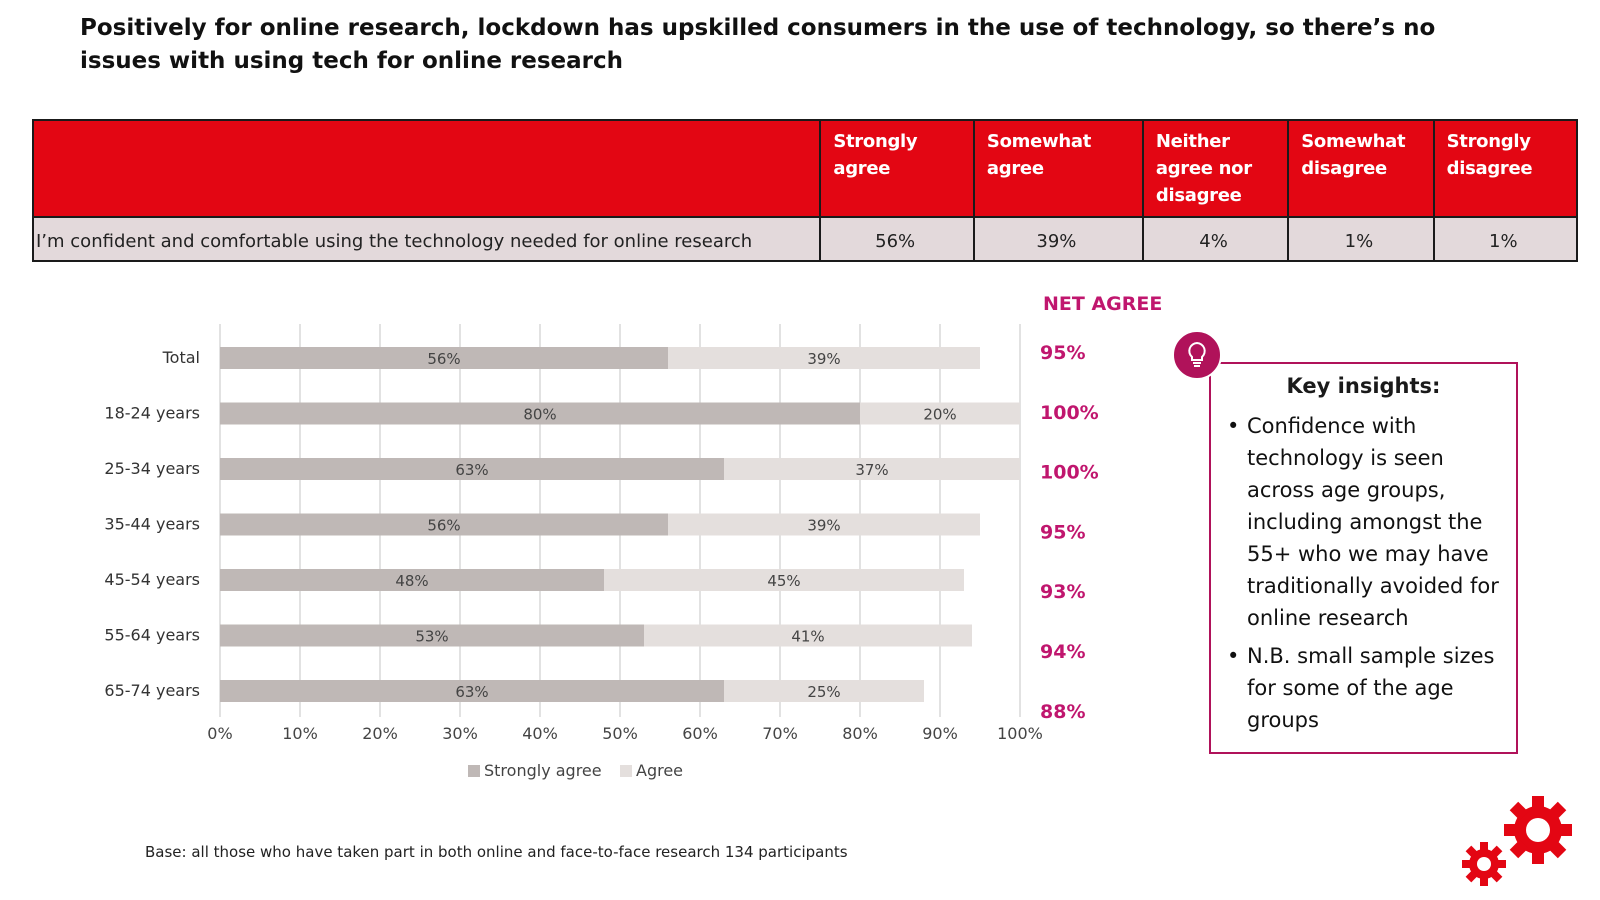 Image resolution: width=1600 pixels, height=900 pixels. What do you see at coordinates (626, 771) in the screenshot?
I see `legend-swatch-agree` at bounding box center [626, 771].